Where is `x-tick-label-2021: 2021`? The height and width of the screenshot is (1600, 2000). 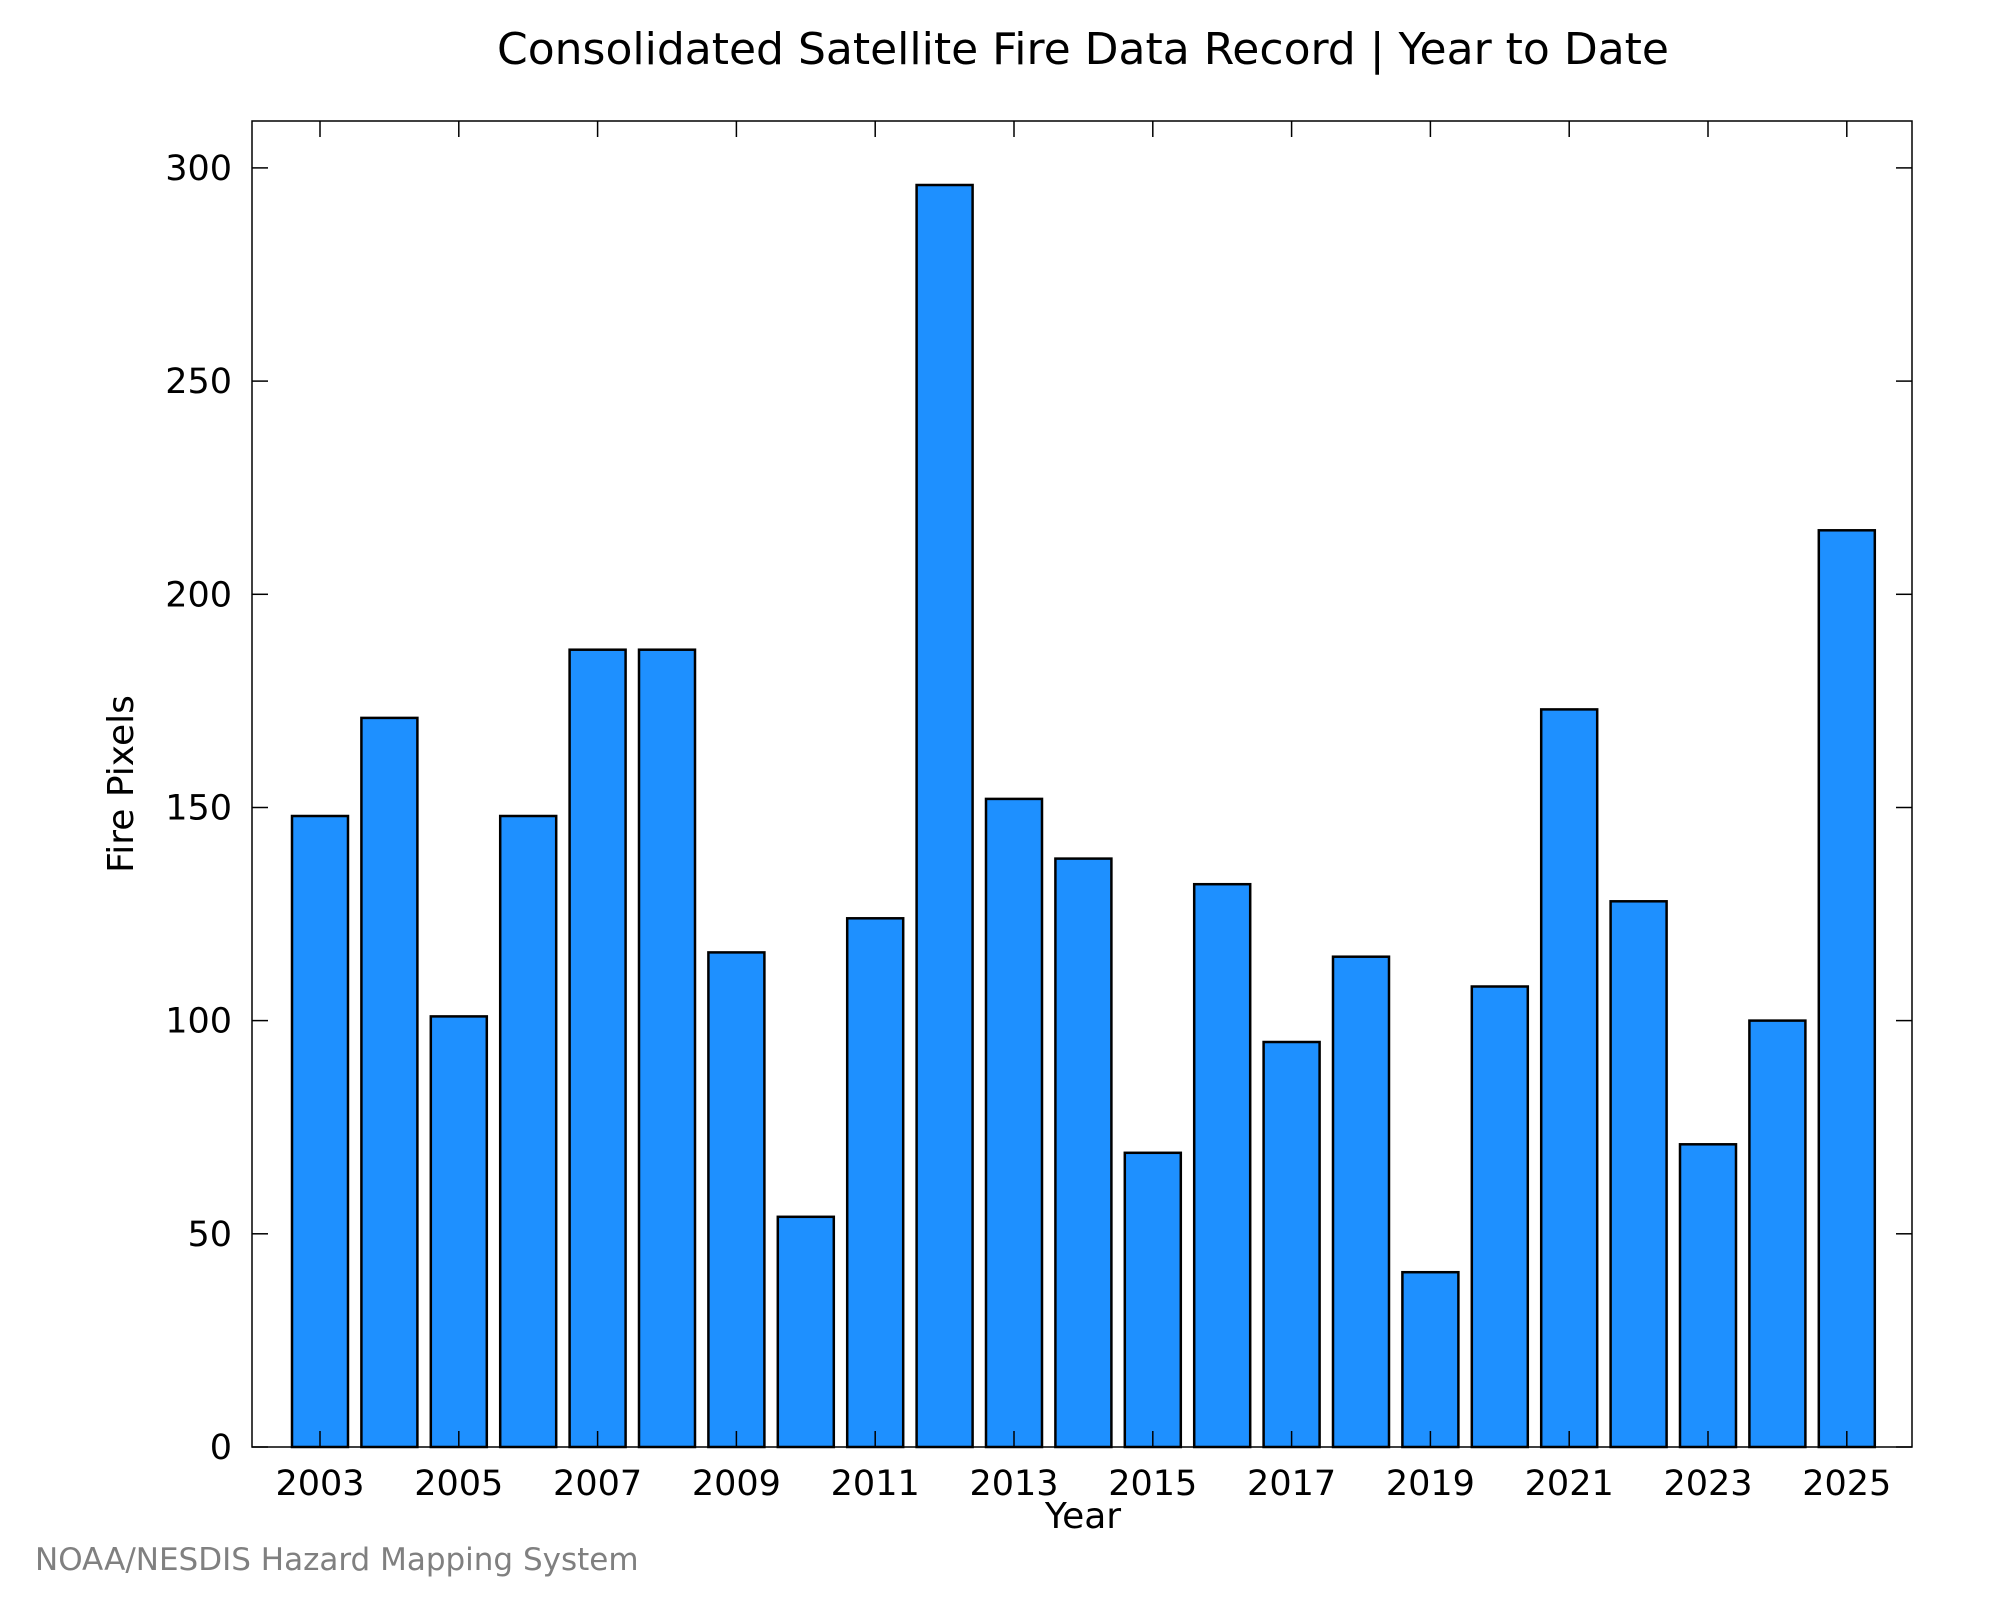
x-tick-label-2021: 2021 is located at coordinates (1569, 1484).